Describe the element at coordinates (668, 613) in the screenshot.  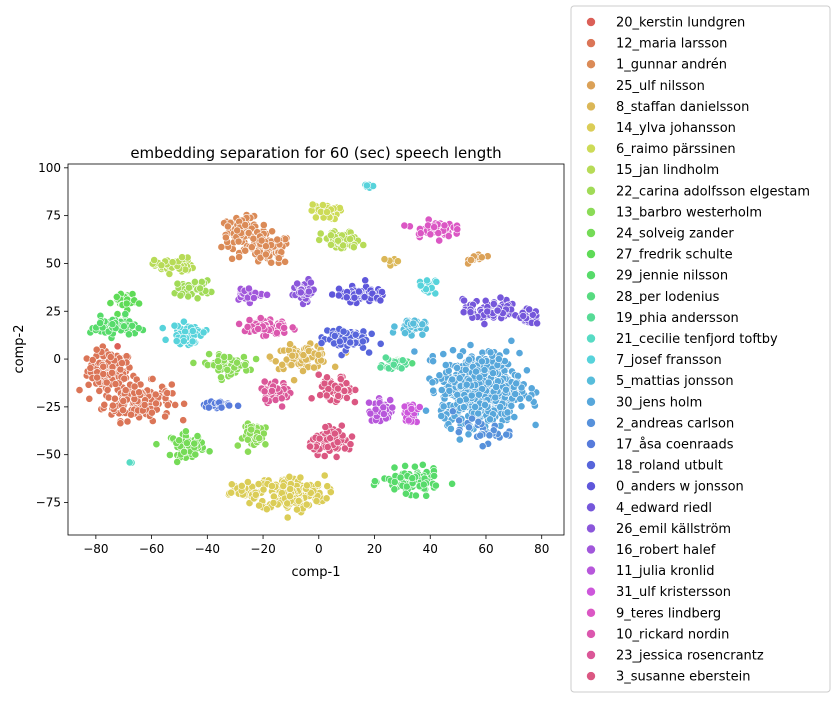
I see `legend-label: 9_teres lindberg` at that location.